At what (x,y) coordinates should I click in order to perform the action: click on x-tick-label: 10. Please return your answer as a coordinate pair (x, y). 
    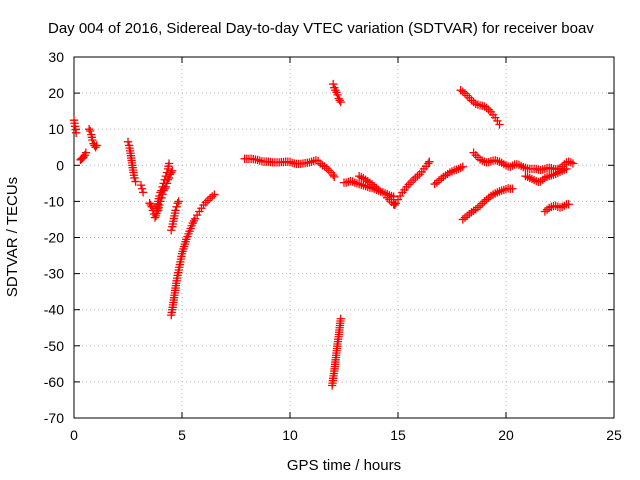
    Looking at the image, I should click on (290, 435).